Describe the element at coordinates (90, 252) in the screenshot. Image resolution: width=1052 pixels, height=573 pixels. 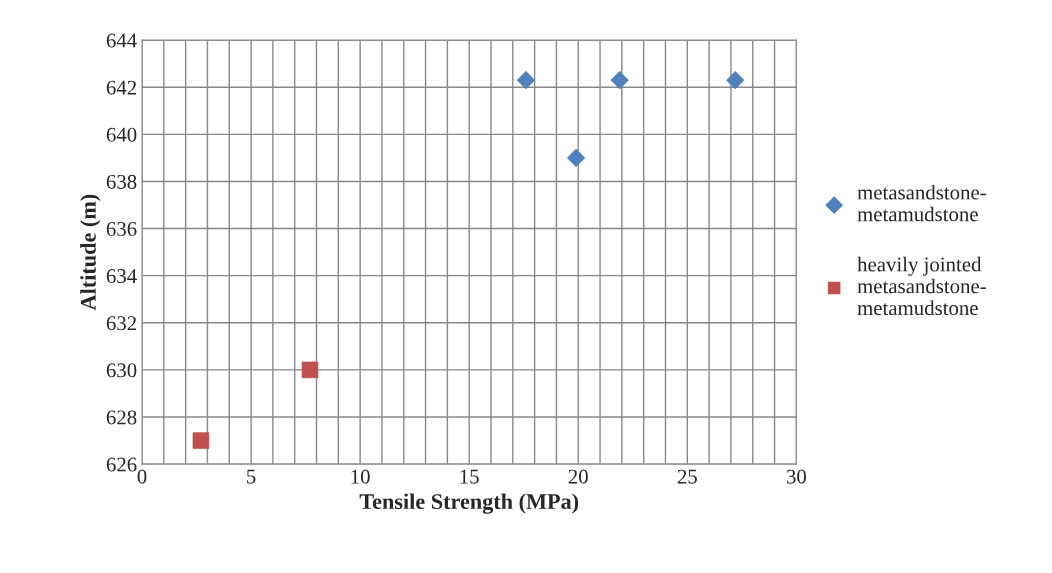
I see `y-axis-title: Altitude (m)` at that location.